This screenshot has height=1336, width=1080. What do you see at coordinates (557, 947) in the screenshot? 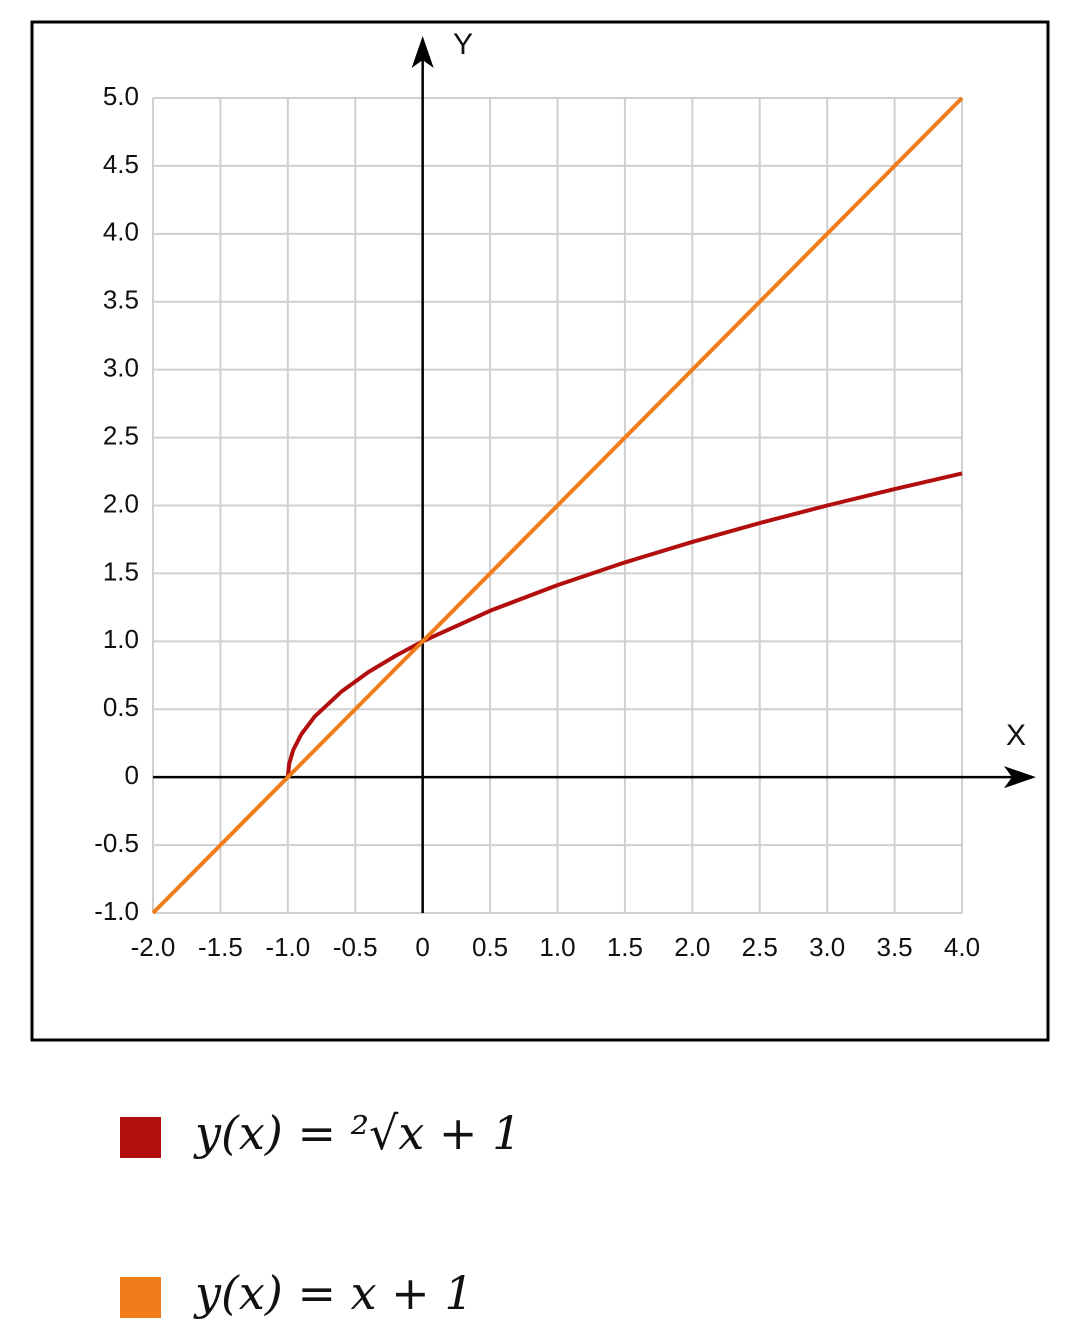
I see `x-tick-label: 1.0` at bounding box center [557, 947].